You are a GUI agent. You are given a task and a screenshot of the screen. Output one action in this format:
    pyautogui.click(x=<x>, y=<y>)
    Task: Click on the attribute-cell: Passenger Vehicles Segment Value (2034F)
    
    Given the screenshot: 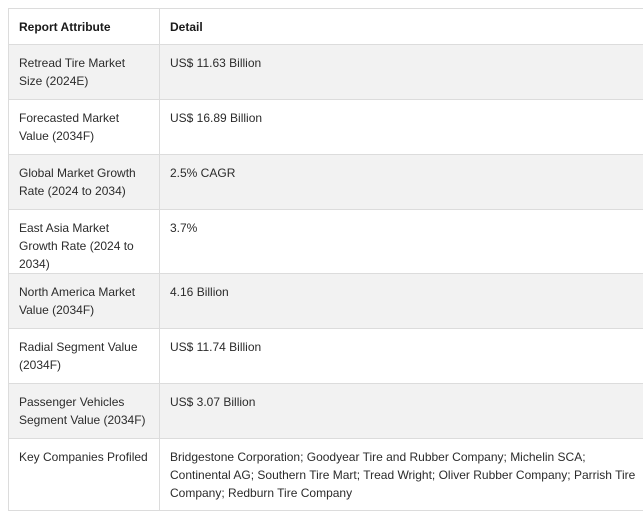 What is the action you would take?
    pyautogui.click(x=84, y=411)
    